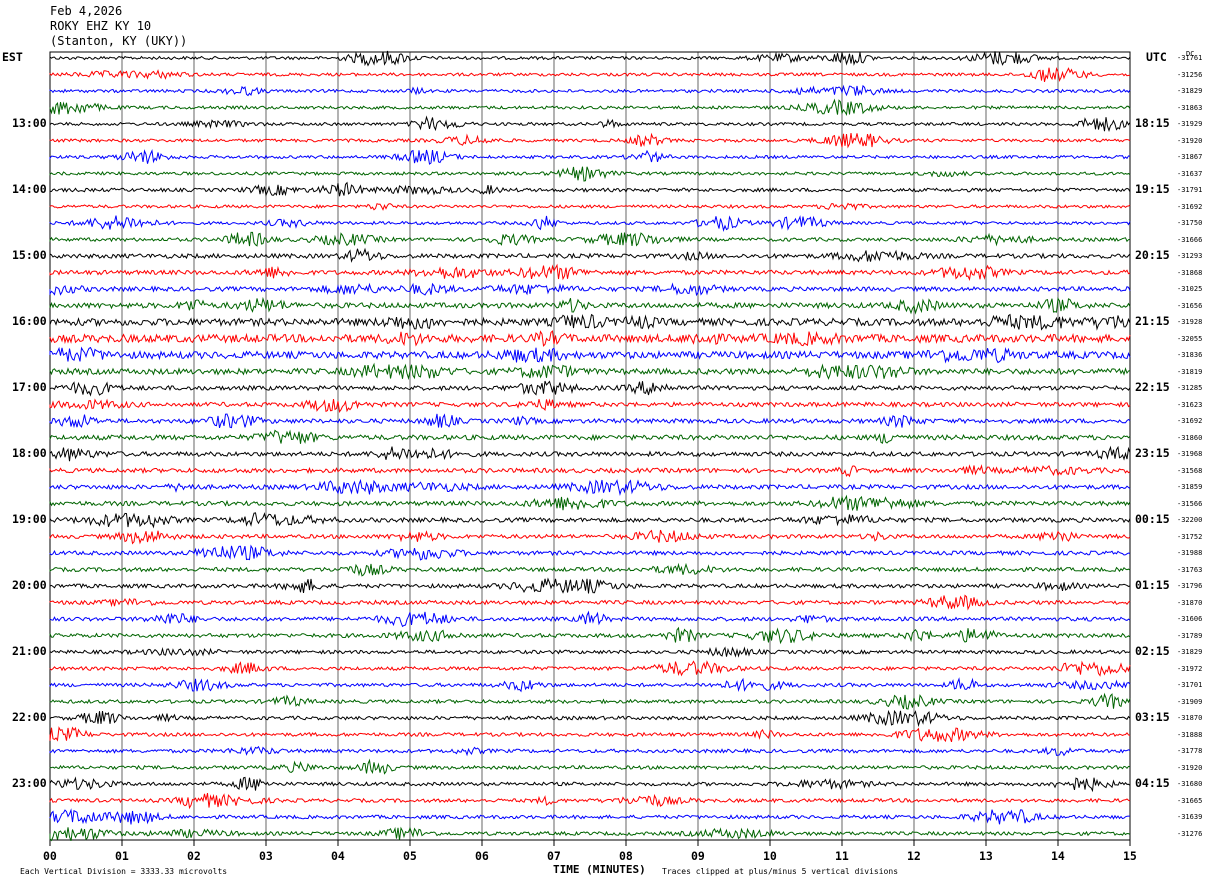  Describe the element at coordinates (1190, 305) in the screenshot. I see `dc-offset-label: -31656` at that location.